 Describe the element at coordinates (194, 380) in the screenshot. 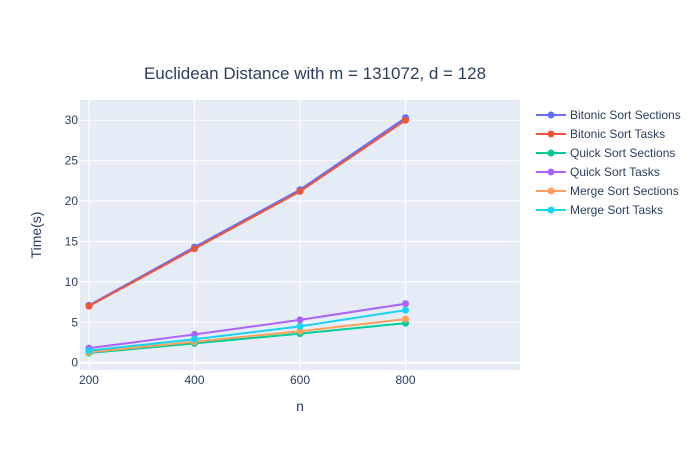

I see `x-tick-label: 400` at that location.